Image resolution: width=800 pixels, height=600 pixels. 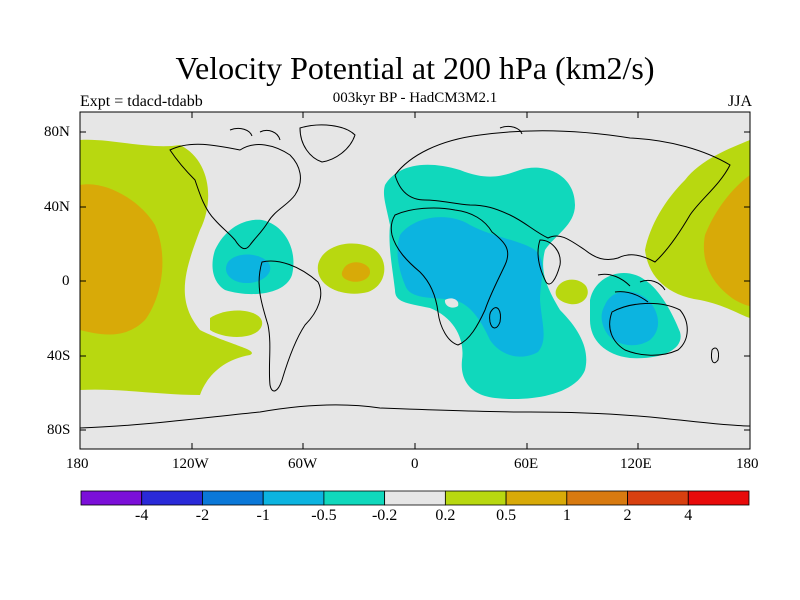 What do you see at coordinates (303, 464) in the screenshot?
I see `lon-label-60w: 60W` at bounding box center [303, 464].